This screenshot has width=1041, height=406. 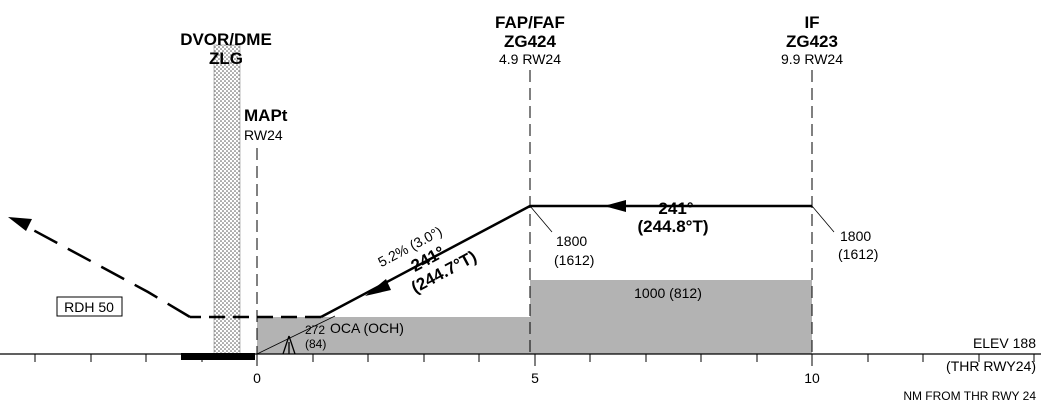 I want to click on mapt-name: MAPt, so click(x=266, y=115).